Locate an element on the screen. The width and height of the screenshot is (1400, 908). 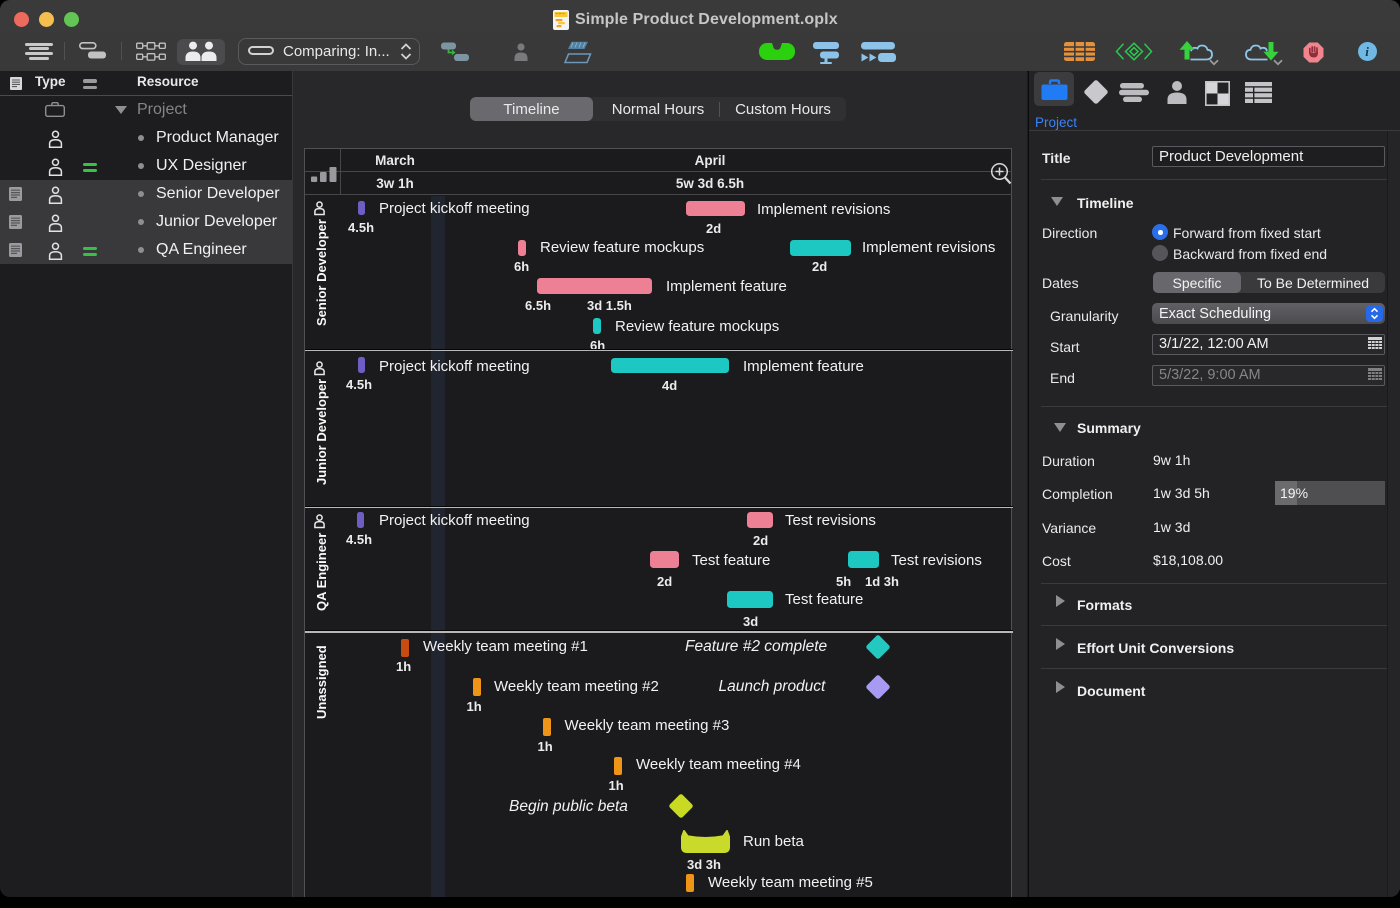
svg-text: i is located at coordinates (1367, 51).